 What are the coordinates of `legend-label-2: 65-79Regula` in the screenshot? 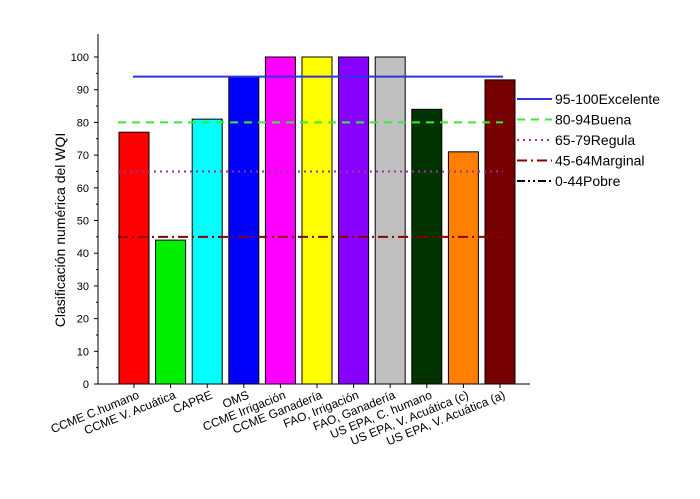 It's located at (595, 140).